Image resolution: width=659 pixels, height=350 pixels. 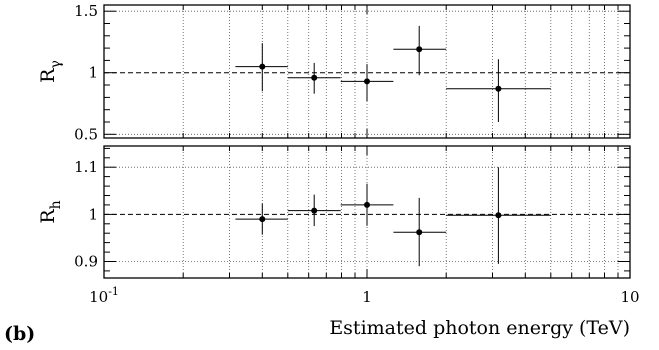 What do you see at coordinates (56, 64) in the screenshot?
I see `top-y-axis-title-sub: γ` at bounding box center [56, 64].